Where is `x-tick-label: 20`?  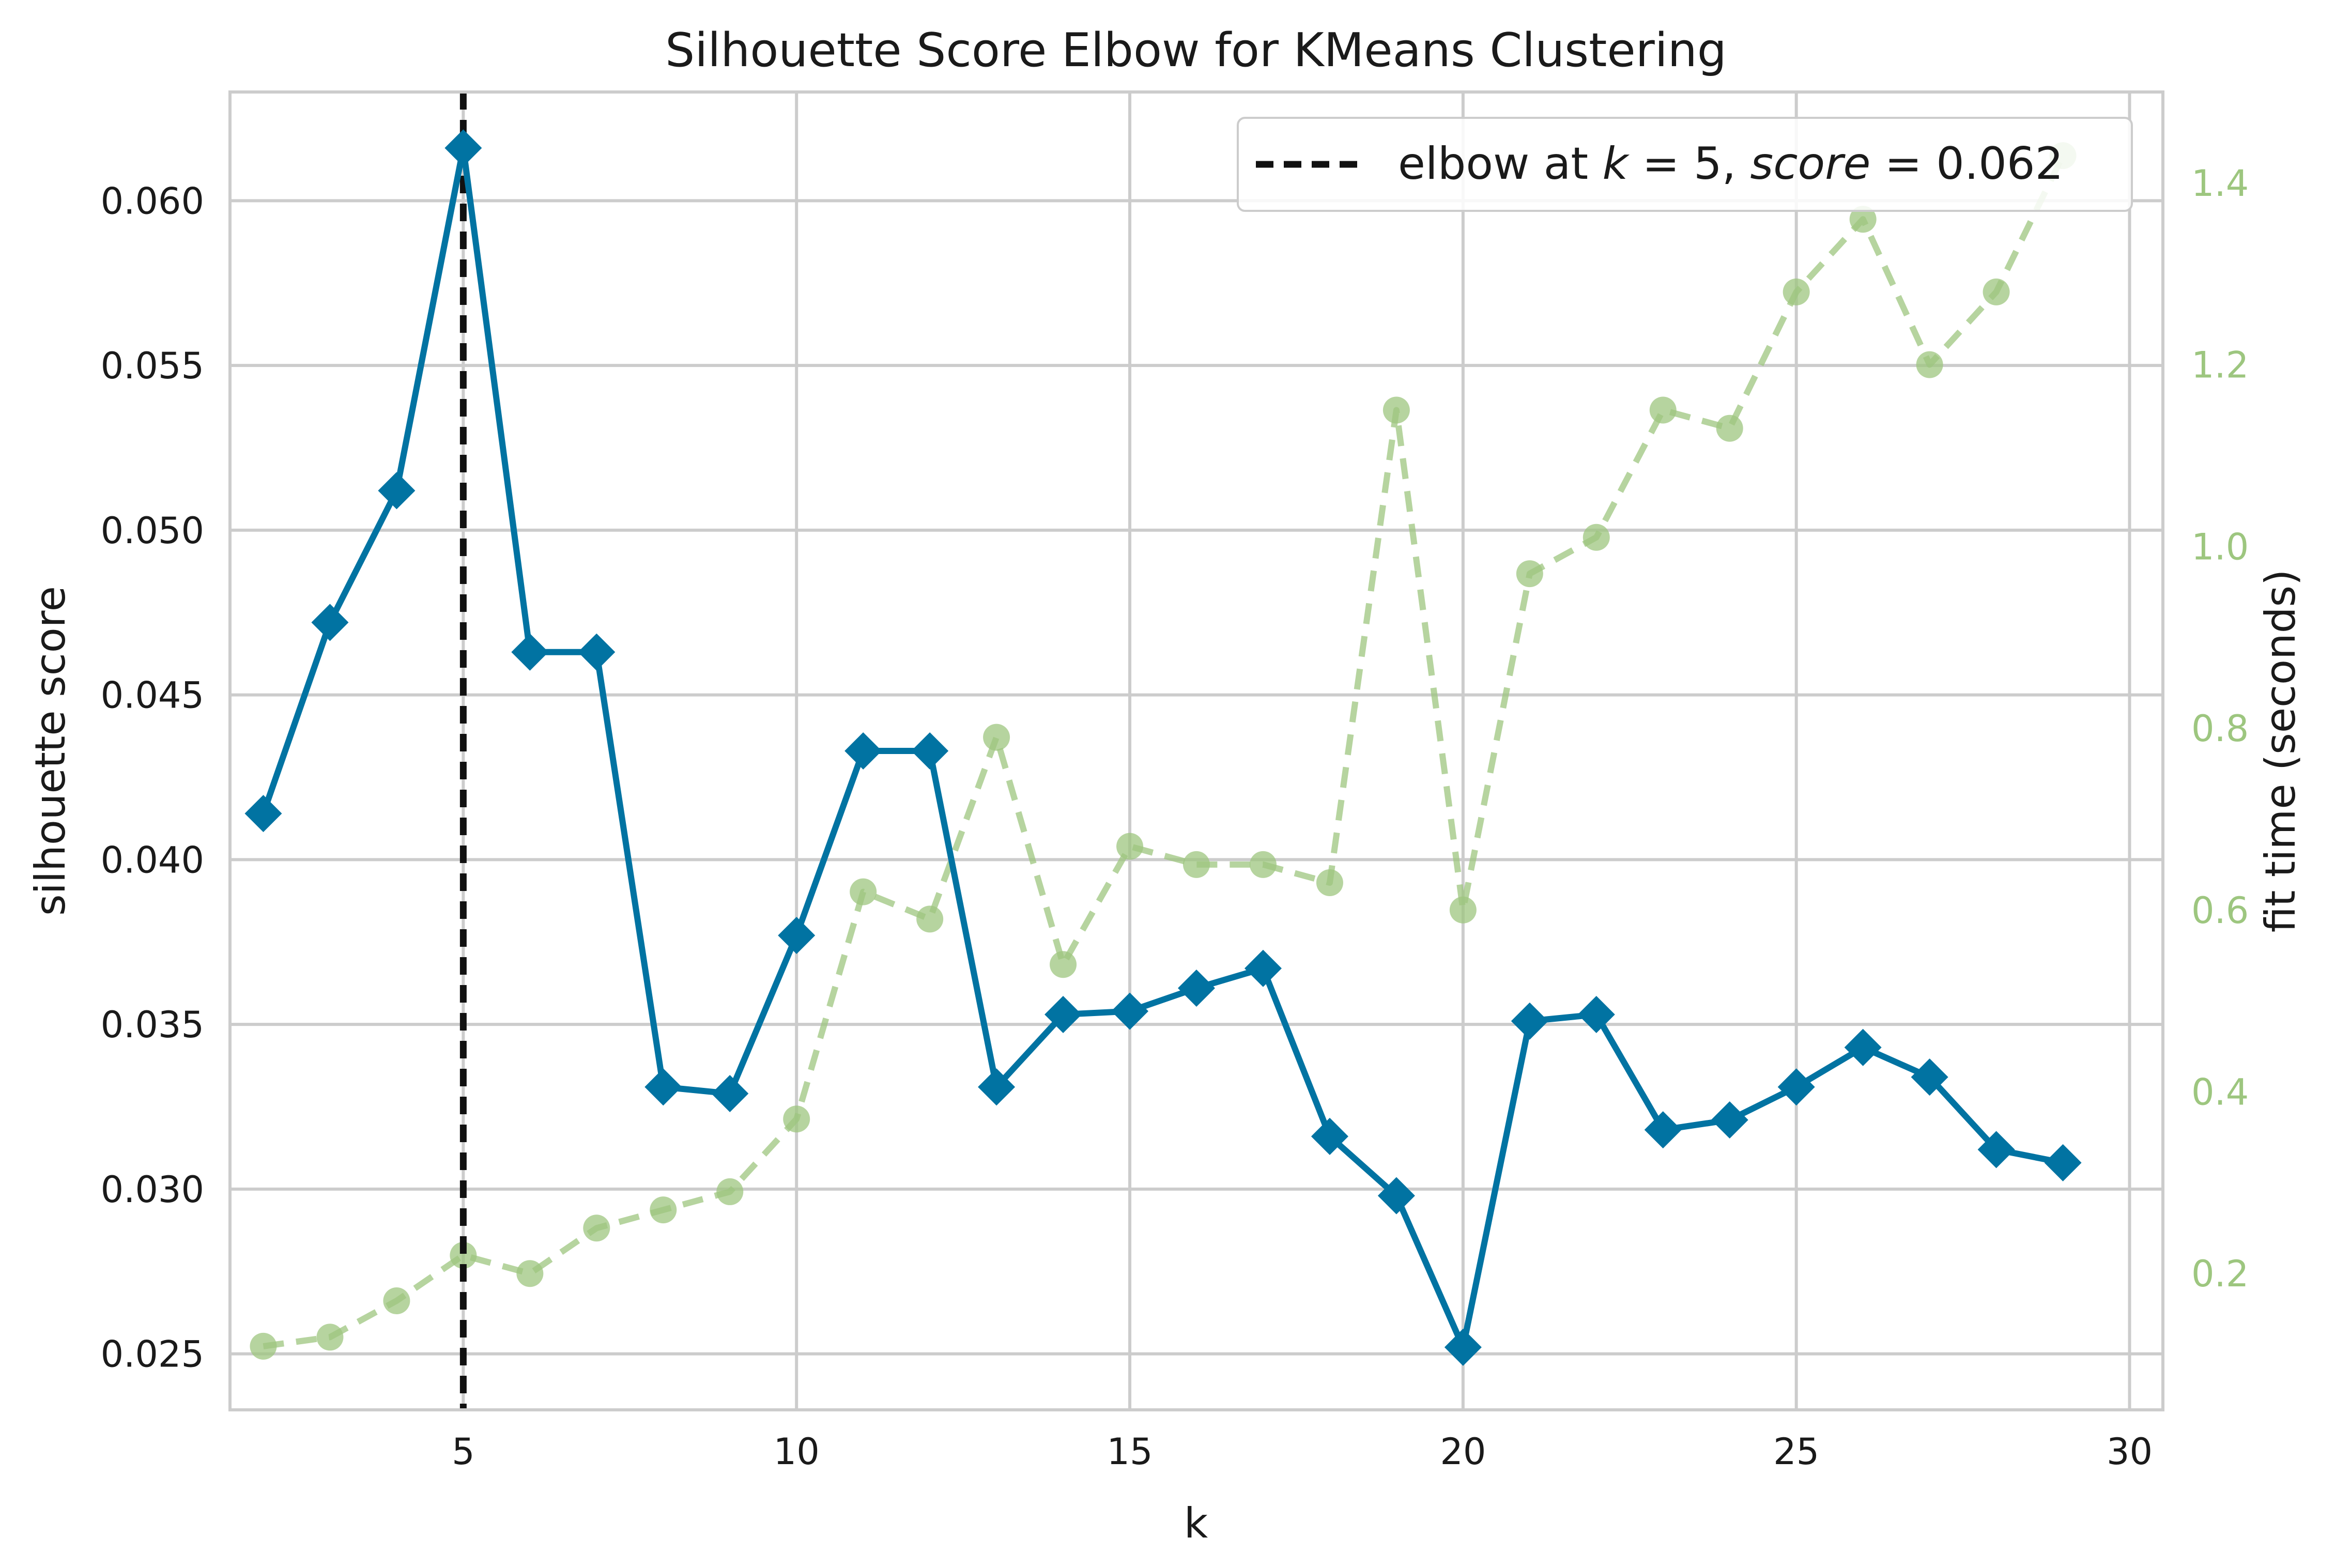
x-tick-label: 20 is located at coordinates (1463, 1452).